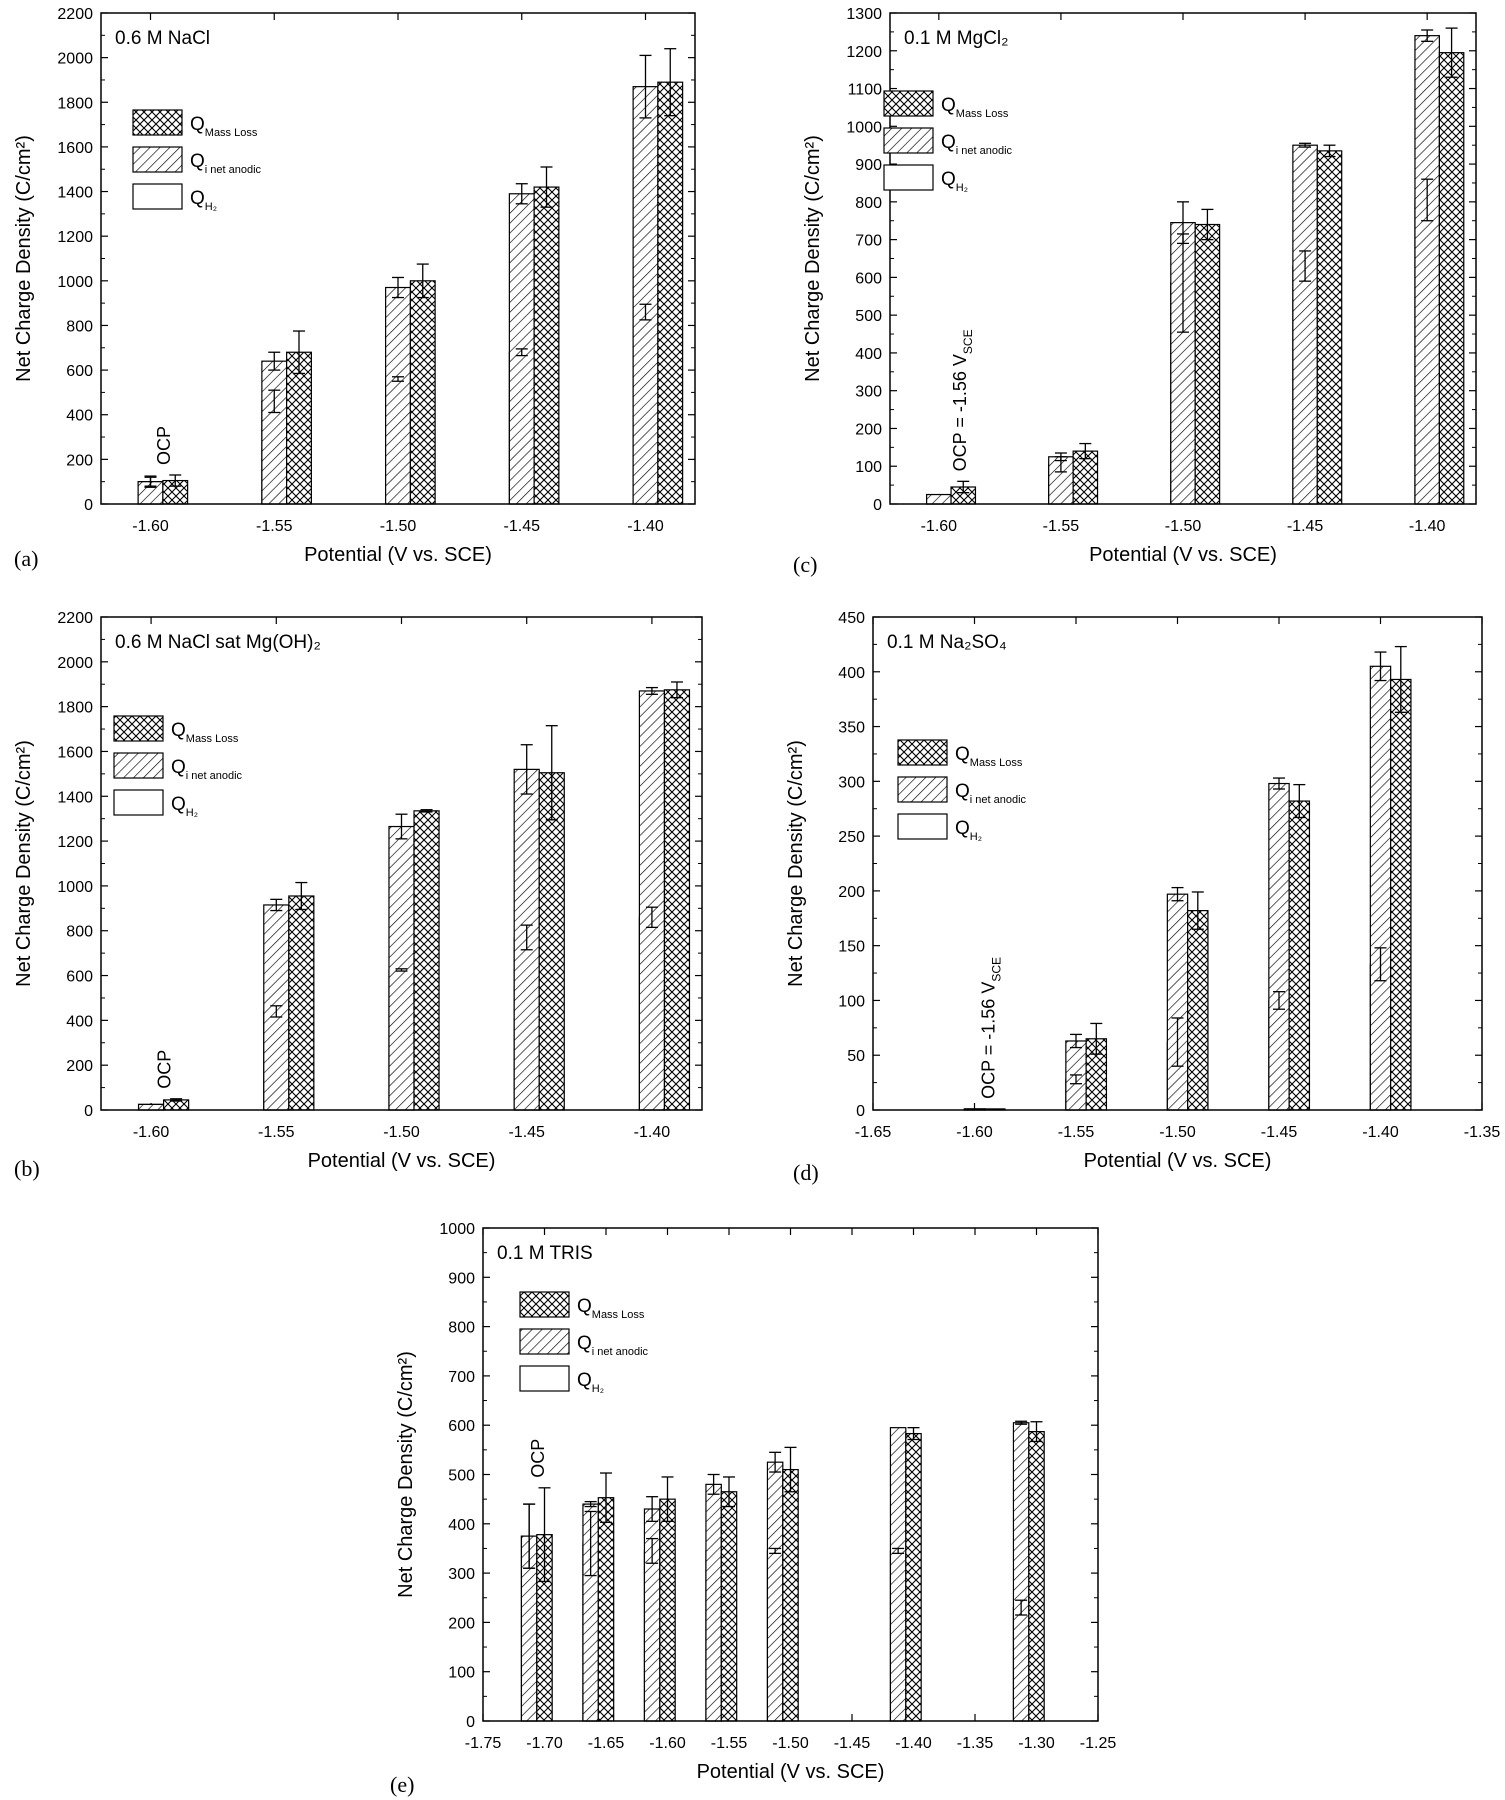 The height and width of the screenshot is (1800, 1505). I want to click on y-tick-label: 1800, so click(75, 103).